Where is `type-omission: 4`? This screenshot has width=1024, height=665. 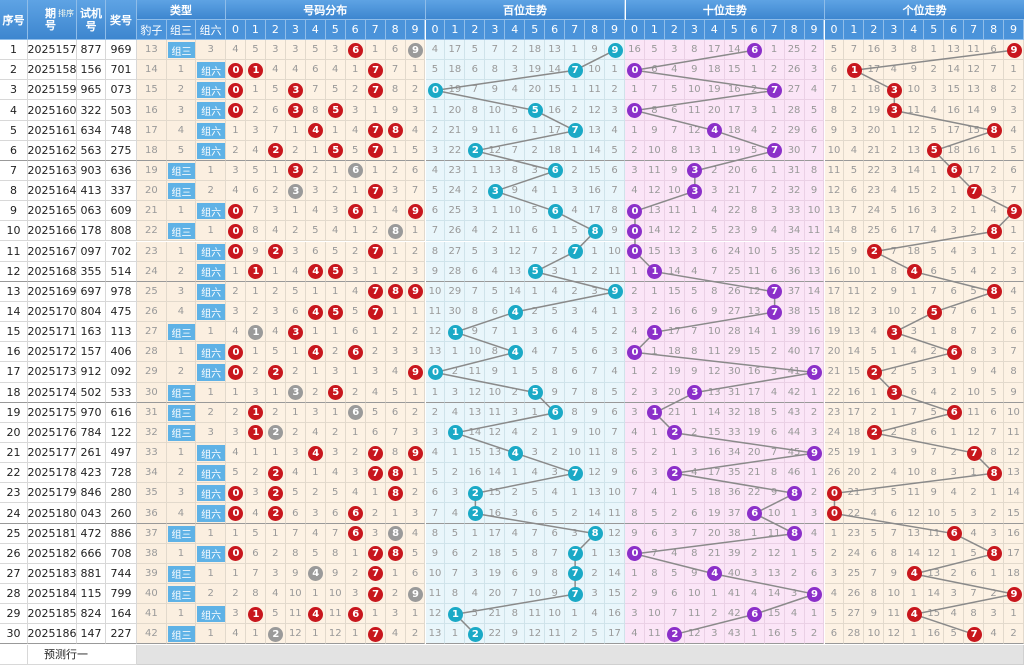
type-omission: 4 is located at coordinates (181, 130).